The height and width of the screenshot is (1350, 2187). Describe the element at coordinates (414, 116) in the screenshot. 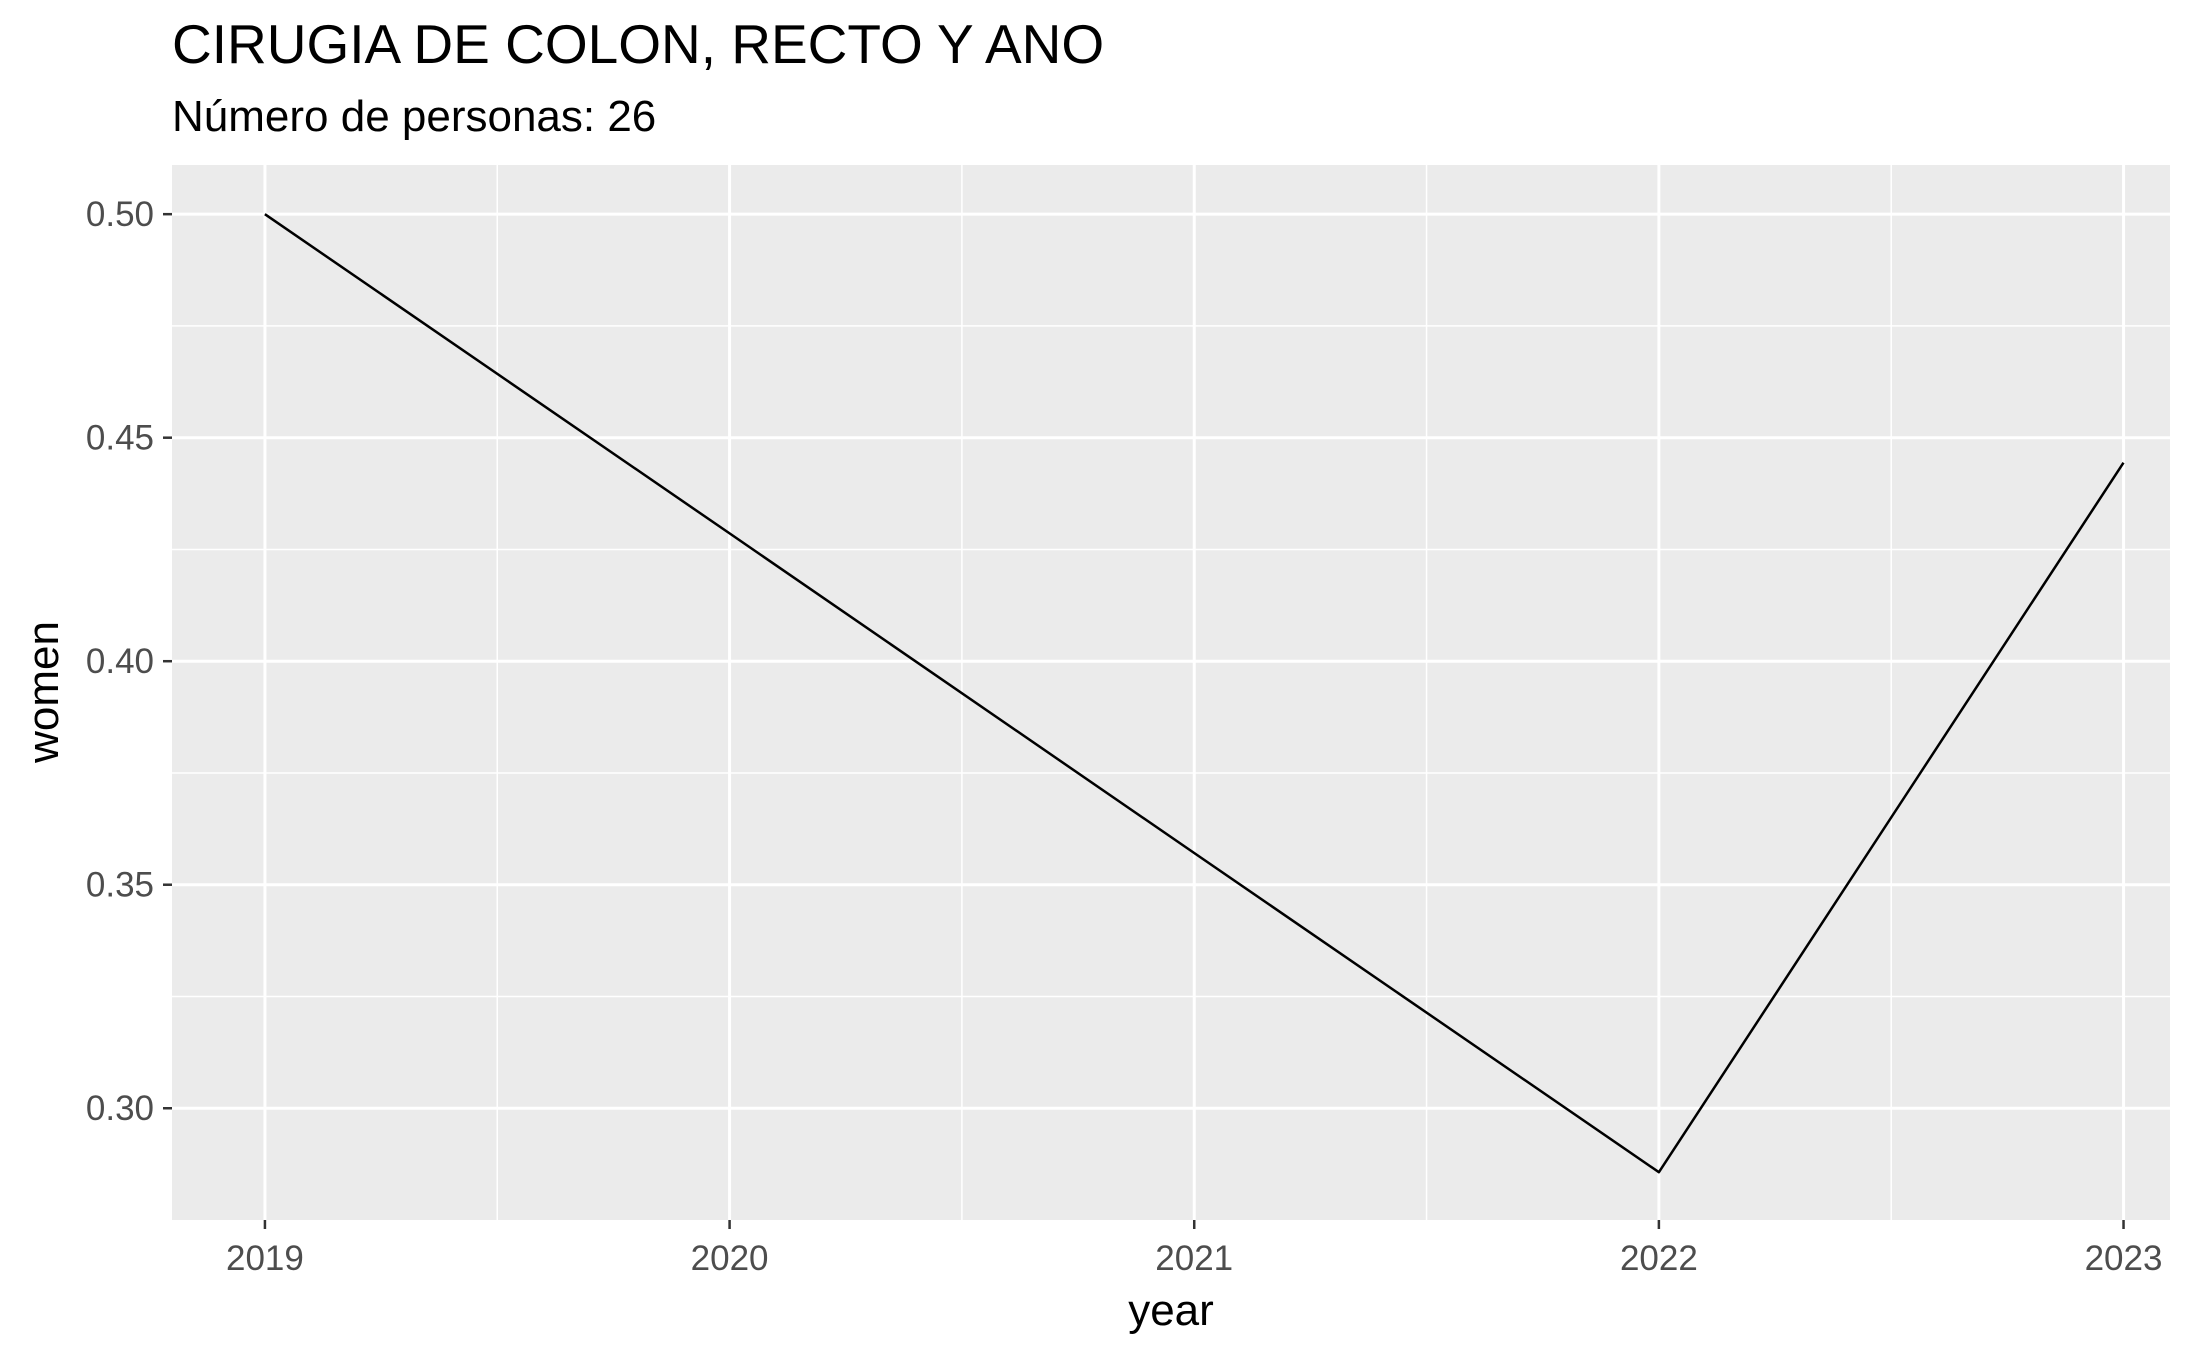

I see `chart-subtitle: Número de personas: 26` at that location.